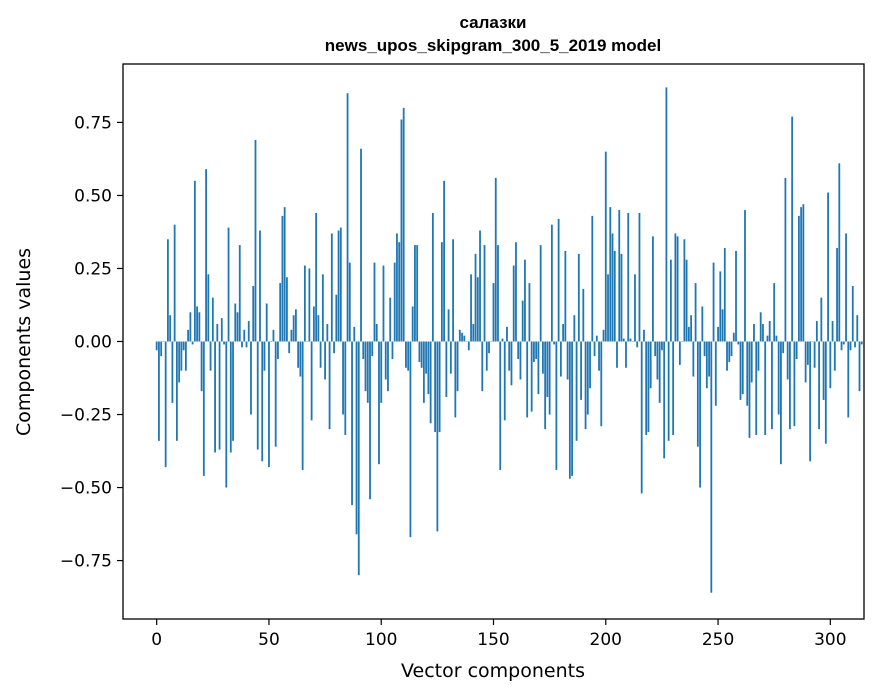 The height and width of the screenshot is (696, 880). Describe the element at coordinates (93, 196) in the screenshot. I see `y-tick-label: 0.50` at that location.